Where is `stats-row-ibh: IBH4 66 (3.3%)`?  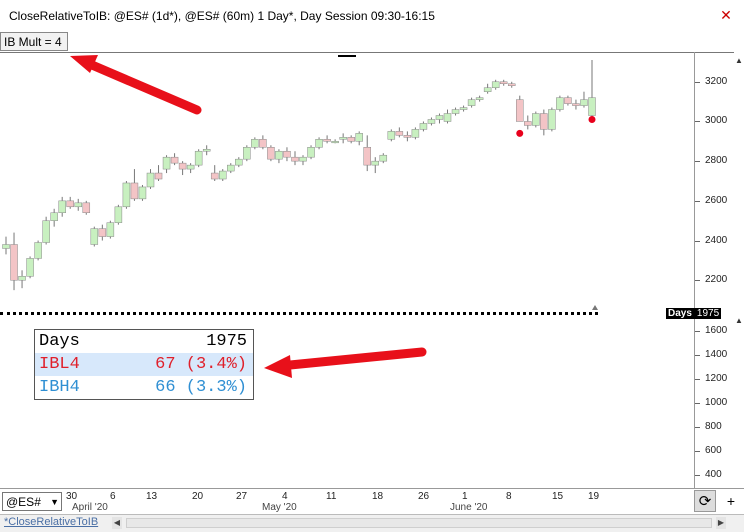
stats-row-ibh: IBH4 66 (3.3%) is located at coordinates (144, 387).